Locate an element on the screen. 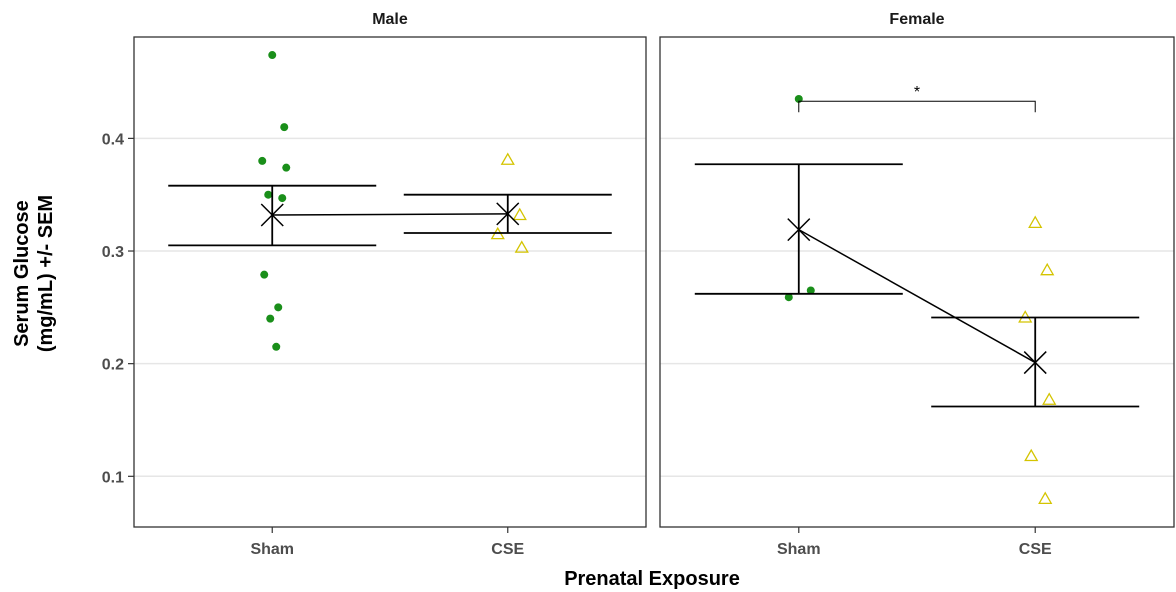 The image size is (1176, 592). y-tick-label: 0.1 is located at coordinates (113, 477).